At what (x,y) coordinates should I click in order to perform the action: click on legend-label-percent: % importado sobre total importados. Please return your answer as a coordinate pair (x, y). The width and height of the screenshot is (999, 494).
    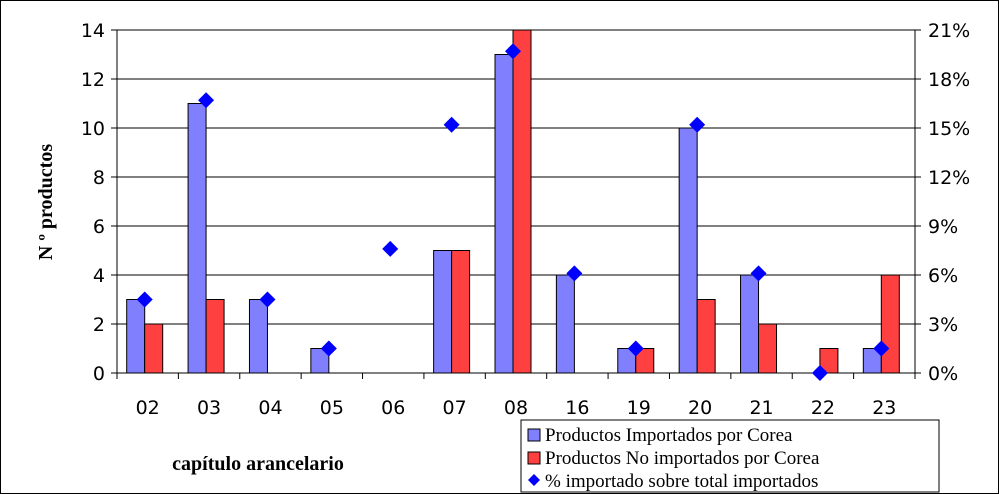
    Looking at the image, I should click on (681, 481).